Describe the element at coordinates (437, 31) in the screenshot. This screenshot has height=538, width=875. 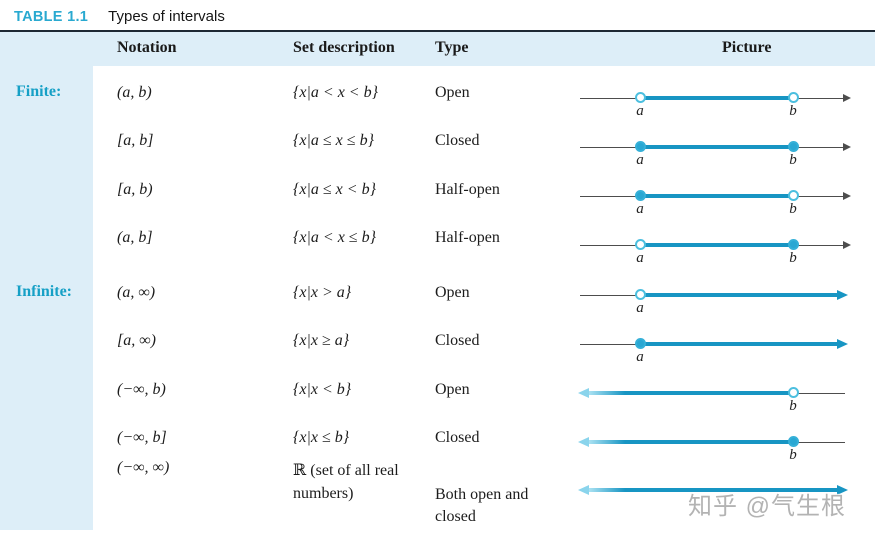
I see `top-rule-divider` at that location.